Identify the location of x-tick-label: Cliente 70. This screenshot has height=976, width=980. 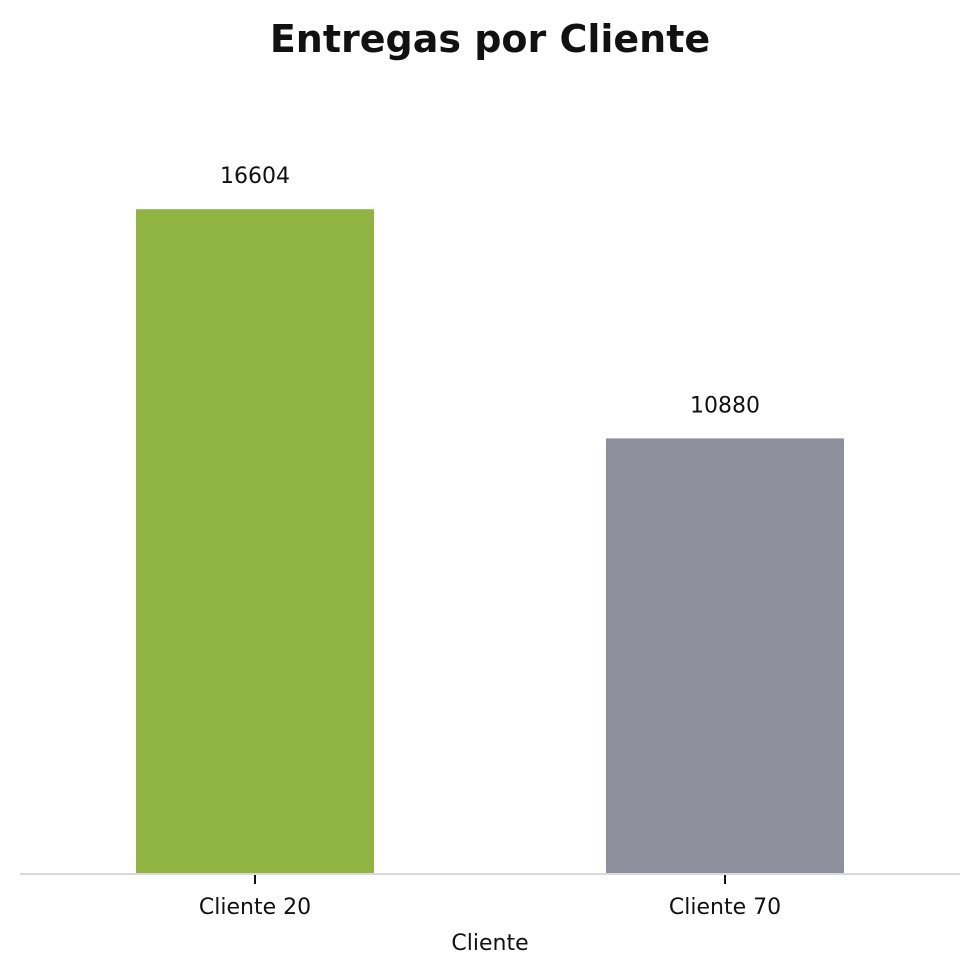
(725, 907).